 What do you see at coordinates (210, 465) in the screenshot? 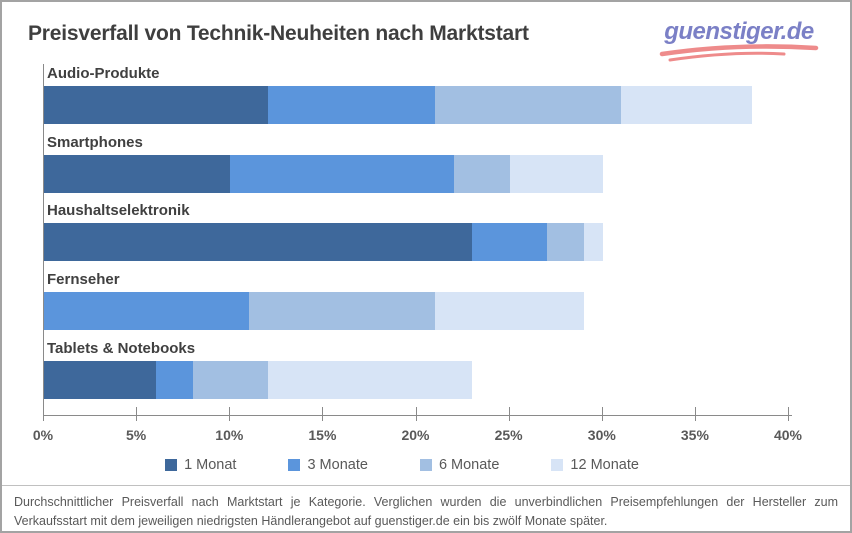
I see `legend-label: 1 Monat` at bounding box center [210, 465].